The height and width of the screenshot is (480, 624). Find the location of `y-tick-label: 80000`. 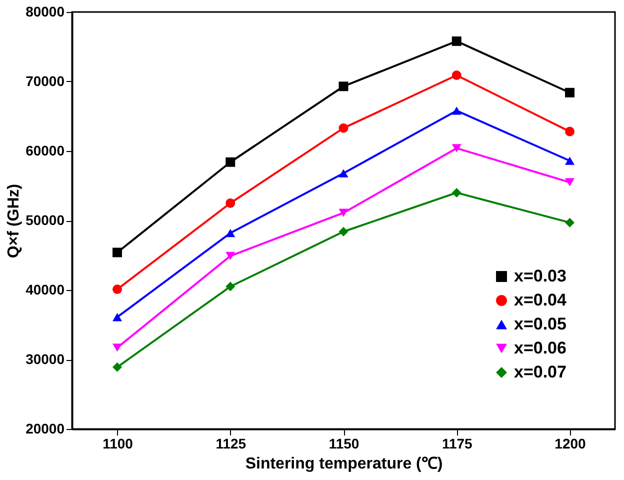

y-tick-label: 80000 is located at coordinates (45, 12).